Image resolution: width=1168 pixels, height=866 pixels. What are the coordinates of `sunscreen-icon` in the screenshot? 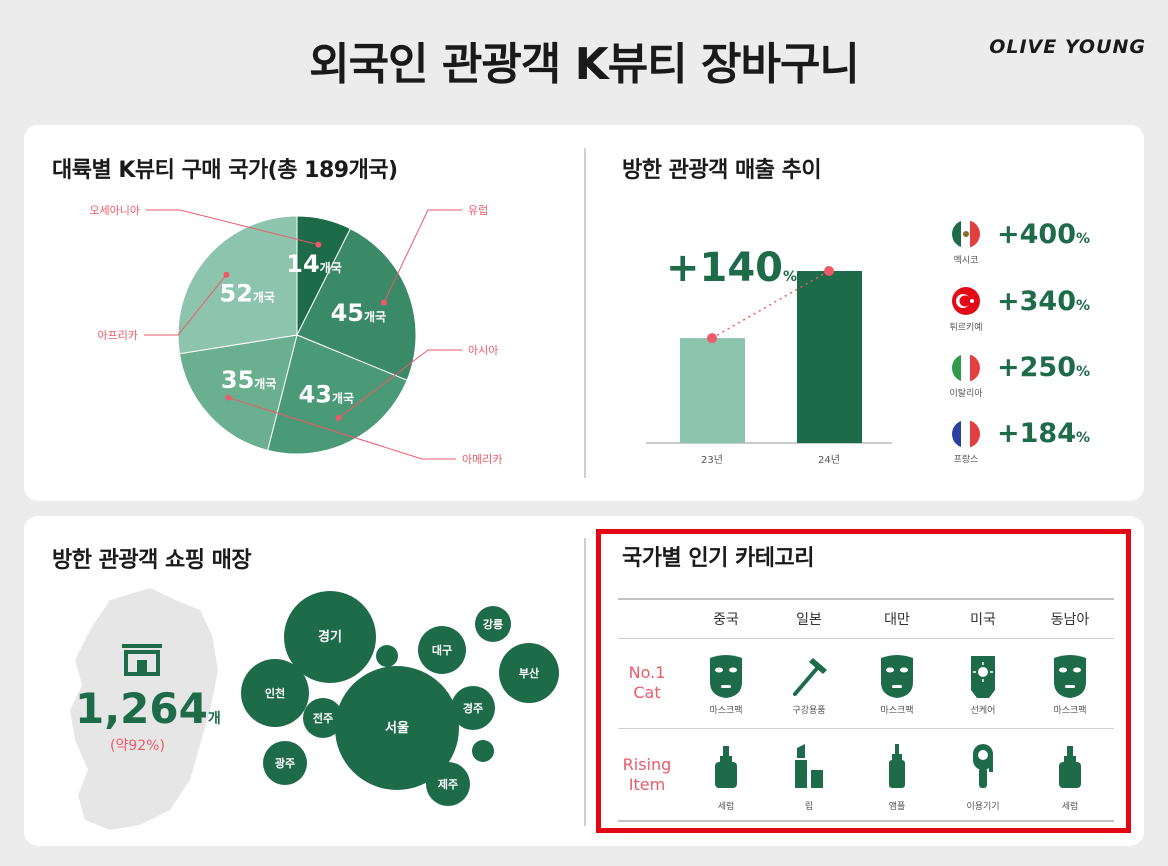 It's located at (983, 677).